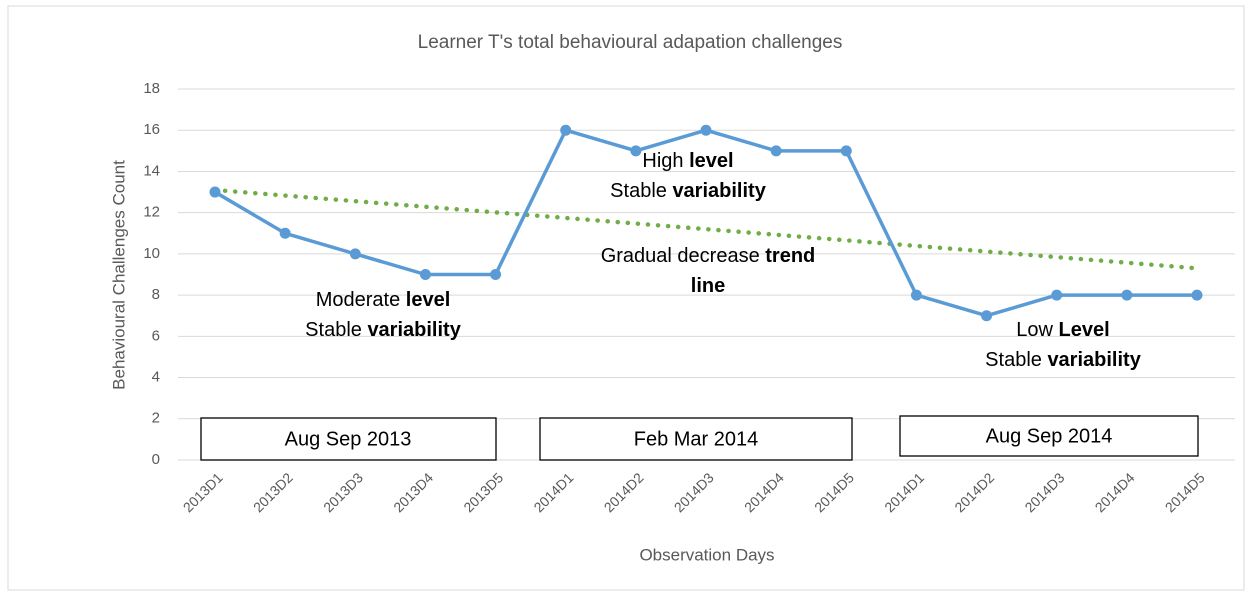 The image size is (1248, 592). Describe the element at coordinates (156, 377) in the screenshot. I see `y-tick-label: 4` at that location.